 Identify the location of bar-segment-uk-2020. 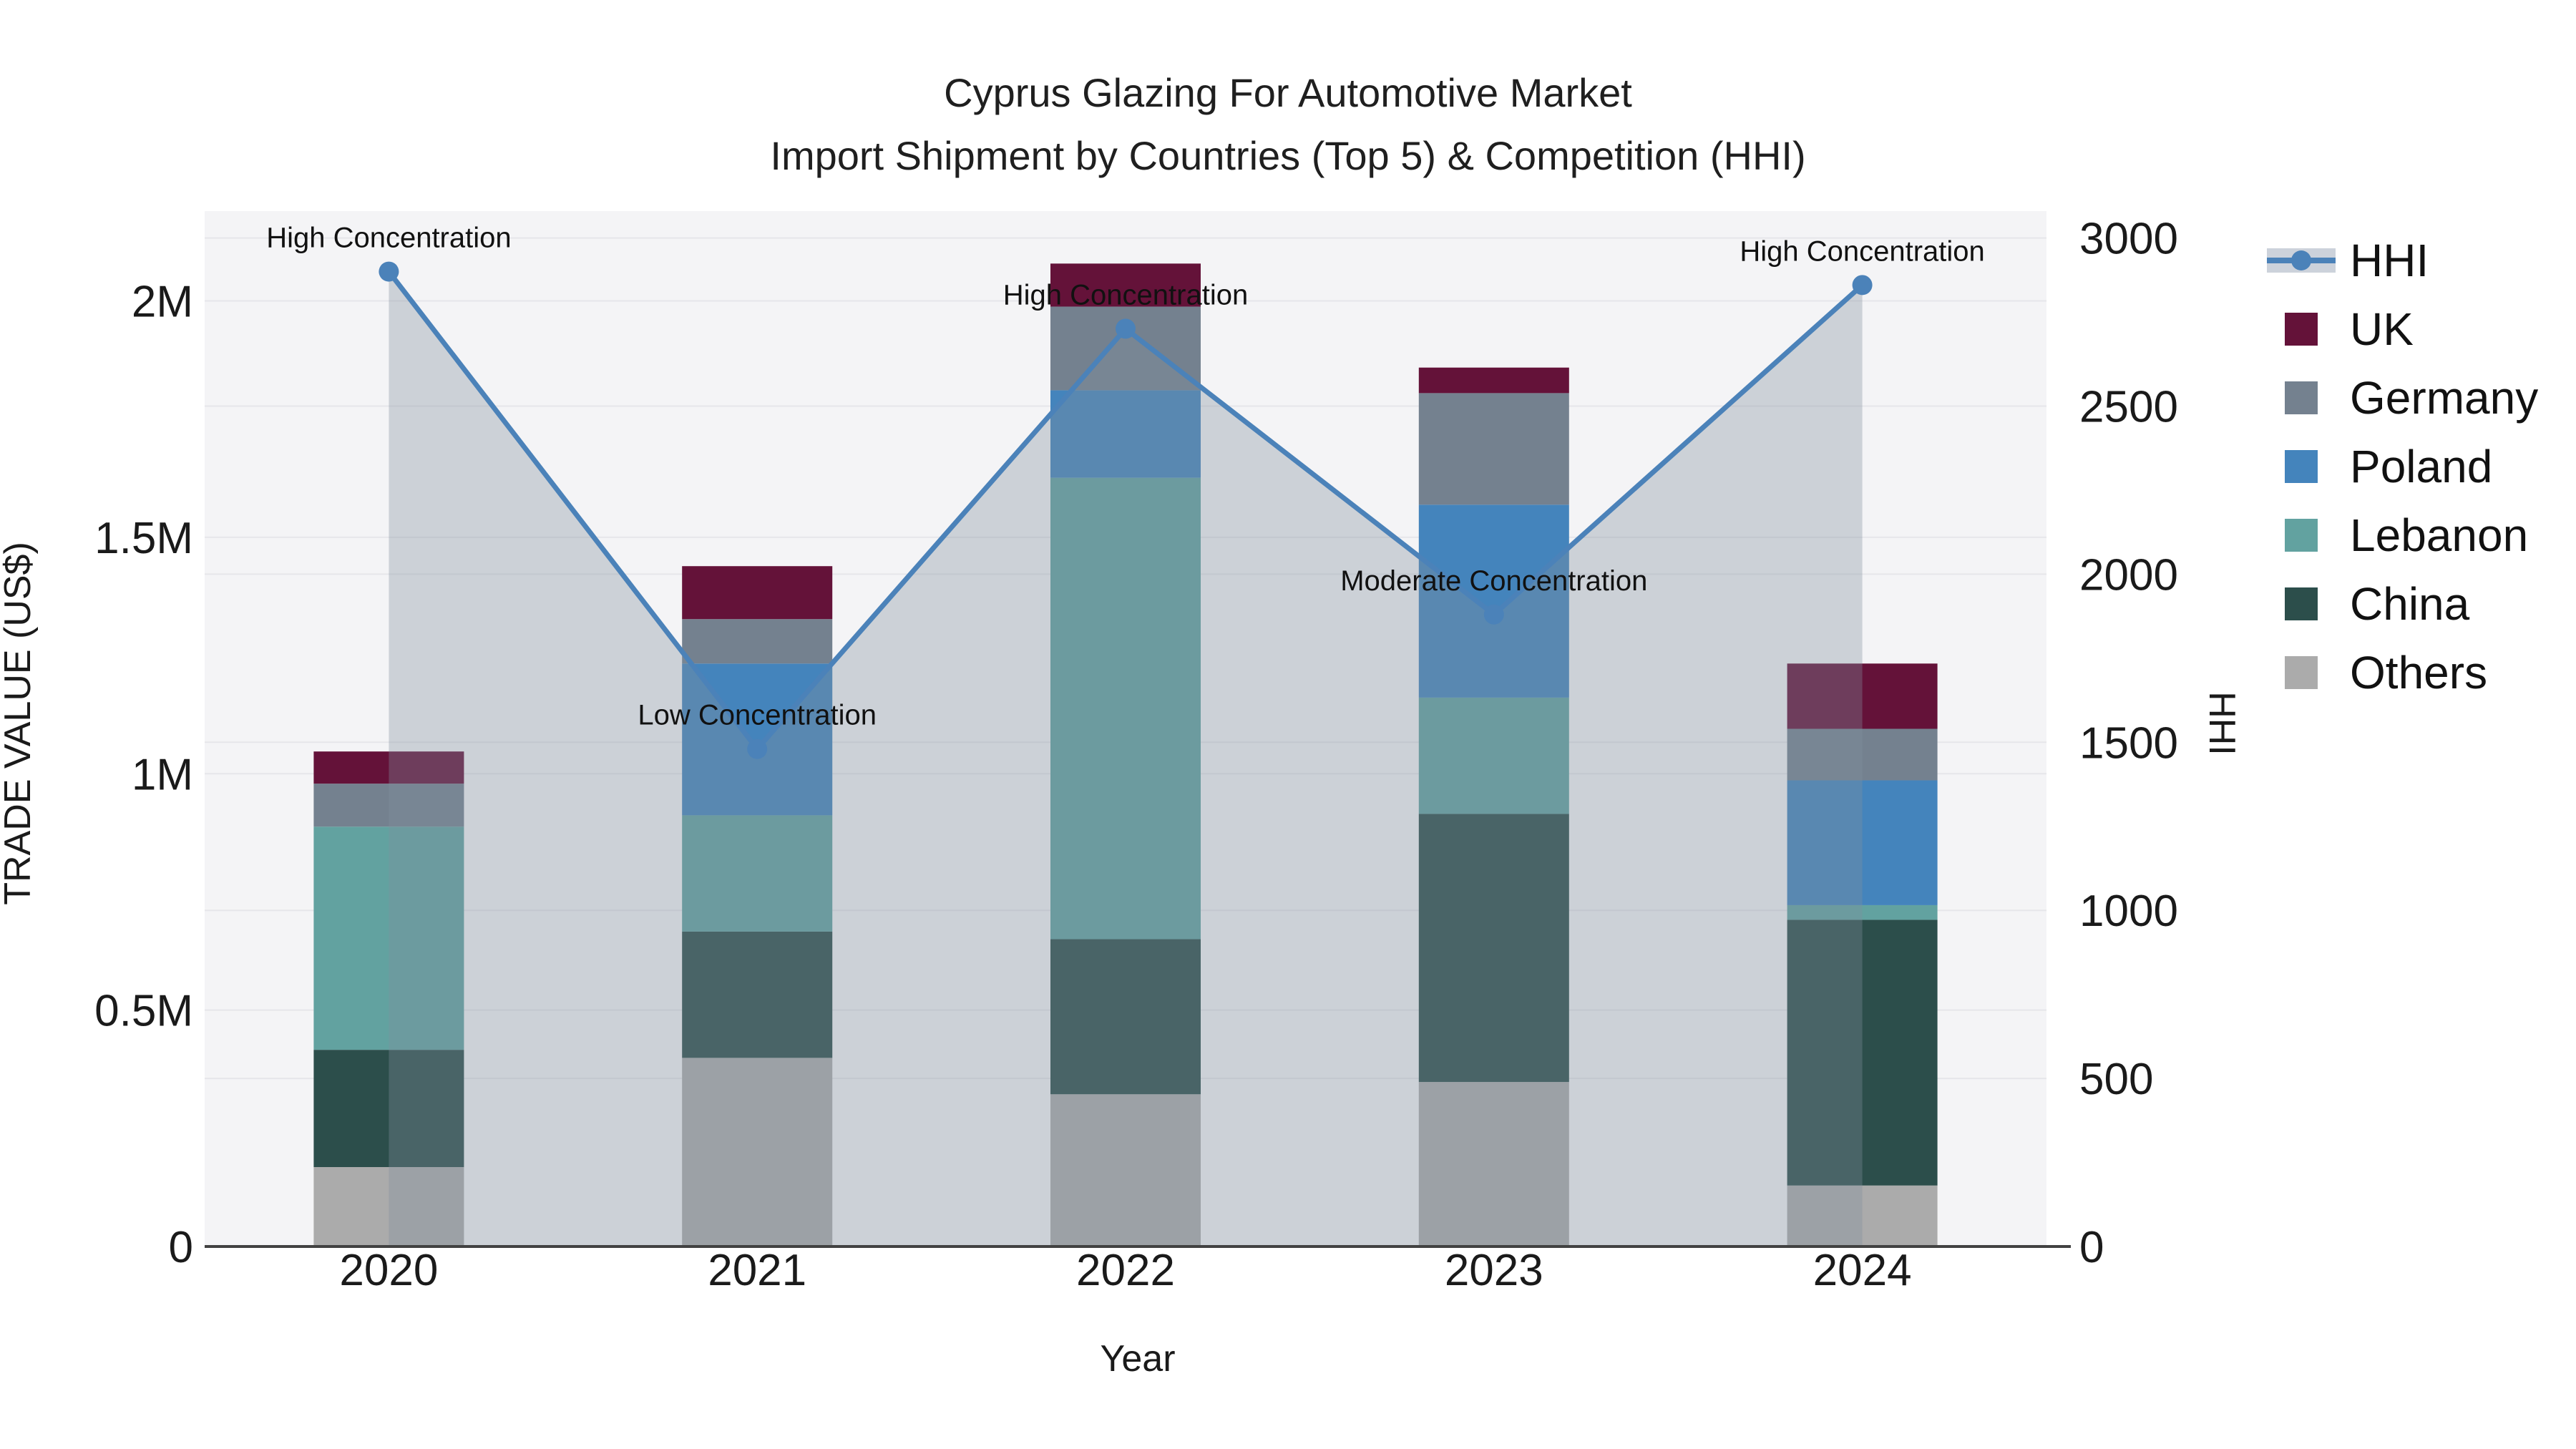
(389, 767).